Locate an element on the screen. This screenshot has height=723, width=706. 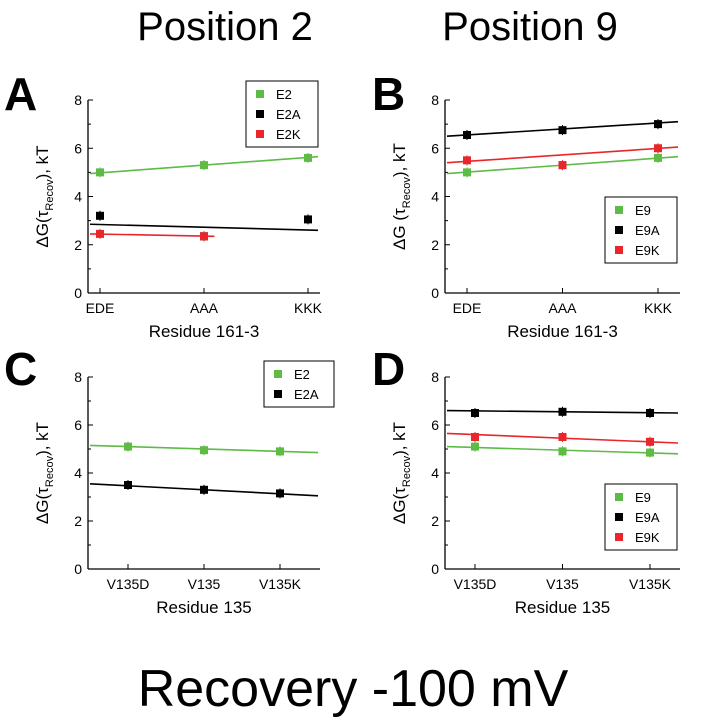
y-axis-title: ΔG (τRecov), kT is located at coordinates (401, 196).